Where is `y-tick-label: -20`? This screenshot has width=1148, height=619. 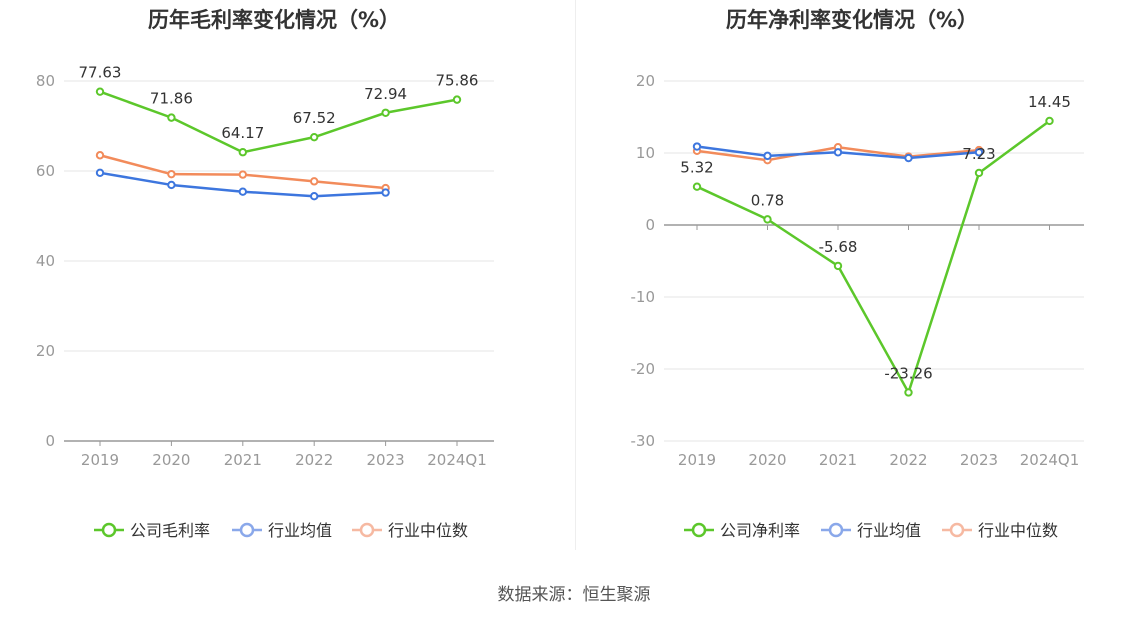
y-tick-label: -20 is located at coordinates (643, 369).